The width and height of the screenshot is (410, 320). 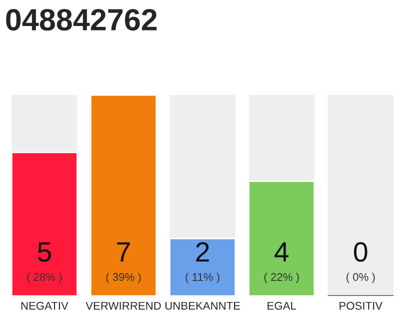 I want to click on data-label: 0 ( 0% ), so click(x=360, y=263).